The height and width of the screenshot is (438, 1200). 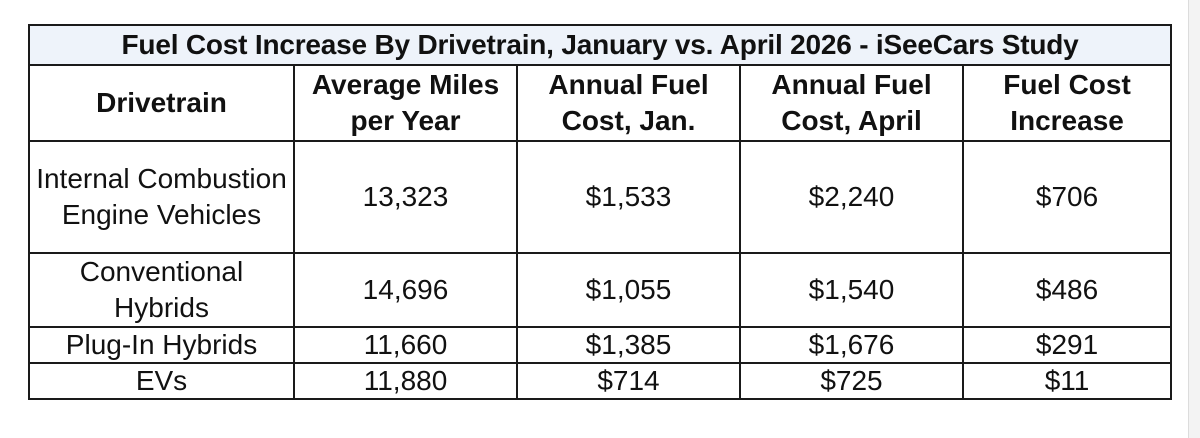 I want to click on jan-cost-cell: $1,385, so click(x=628, y=345).